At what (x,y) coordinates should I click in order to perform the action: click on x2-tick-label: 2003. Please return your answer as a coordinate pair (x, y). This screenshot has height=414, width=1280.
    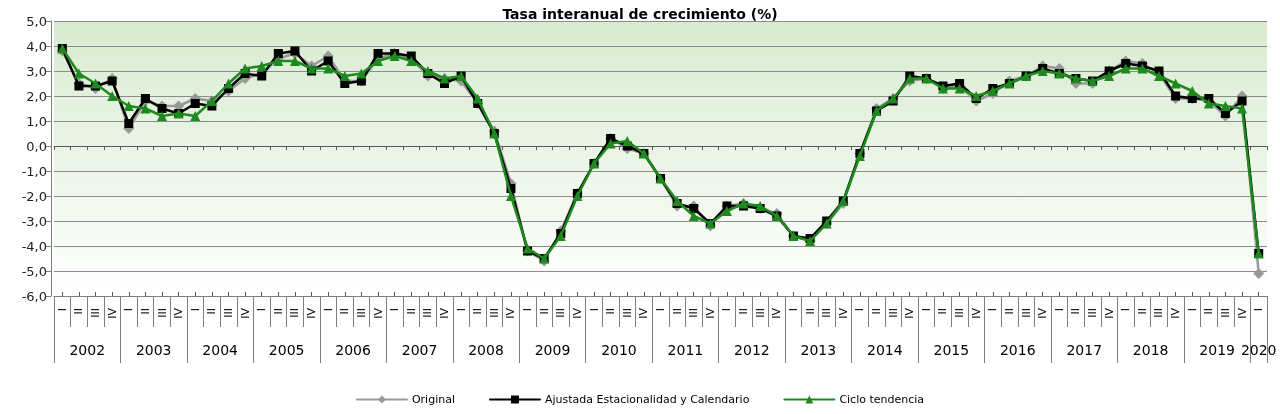
    Looking at the image, I should click on (153, 350).